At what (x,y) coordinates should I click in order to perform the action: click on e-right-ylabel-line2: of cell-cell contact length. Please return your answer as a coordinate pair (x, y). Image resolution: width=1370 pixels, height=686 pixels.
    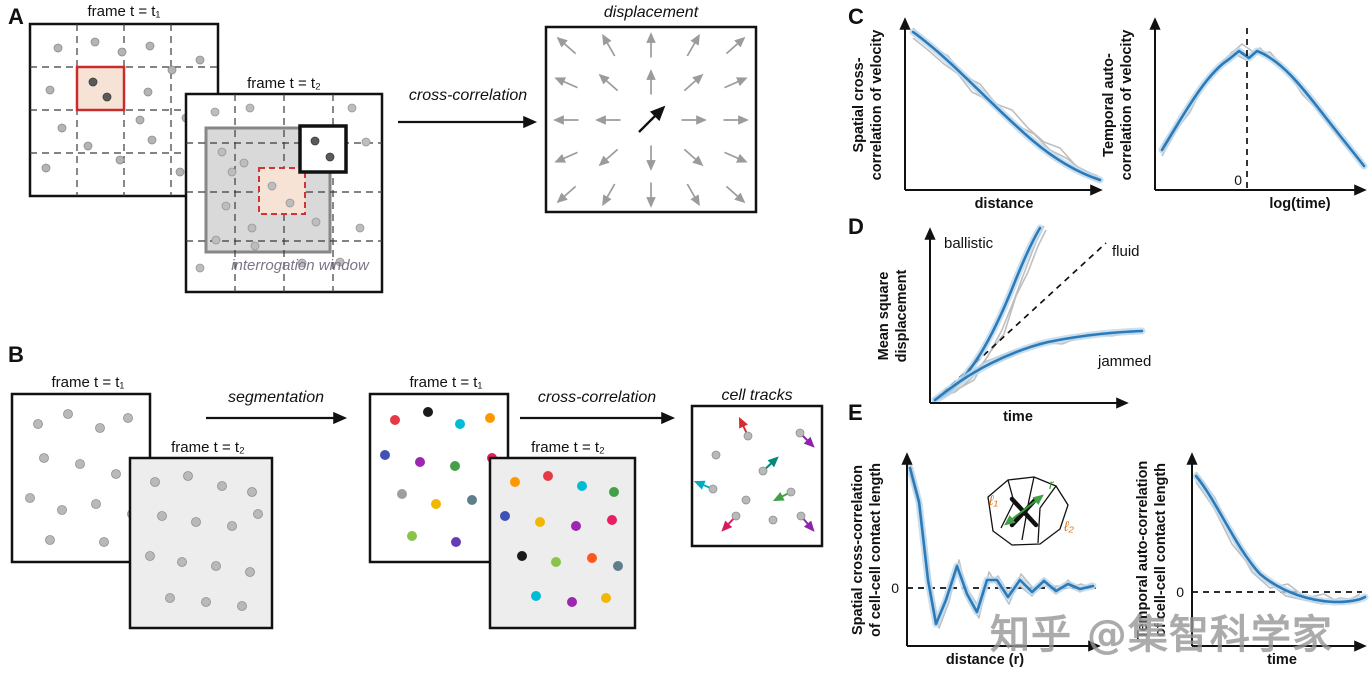
    Looking at the image, I should click on (1161, 550).